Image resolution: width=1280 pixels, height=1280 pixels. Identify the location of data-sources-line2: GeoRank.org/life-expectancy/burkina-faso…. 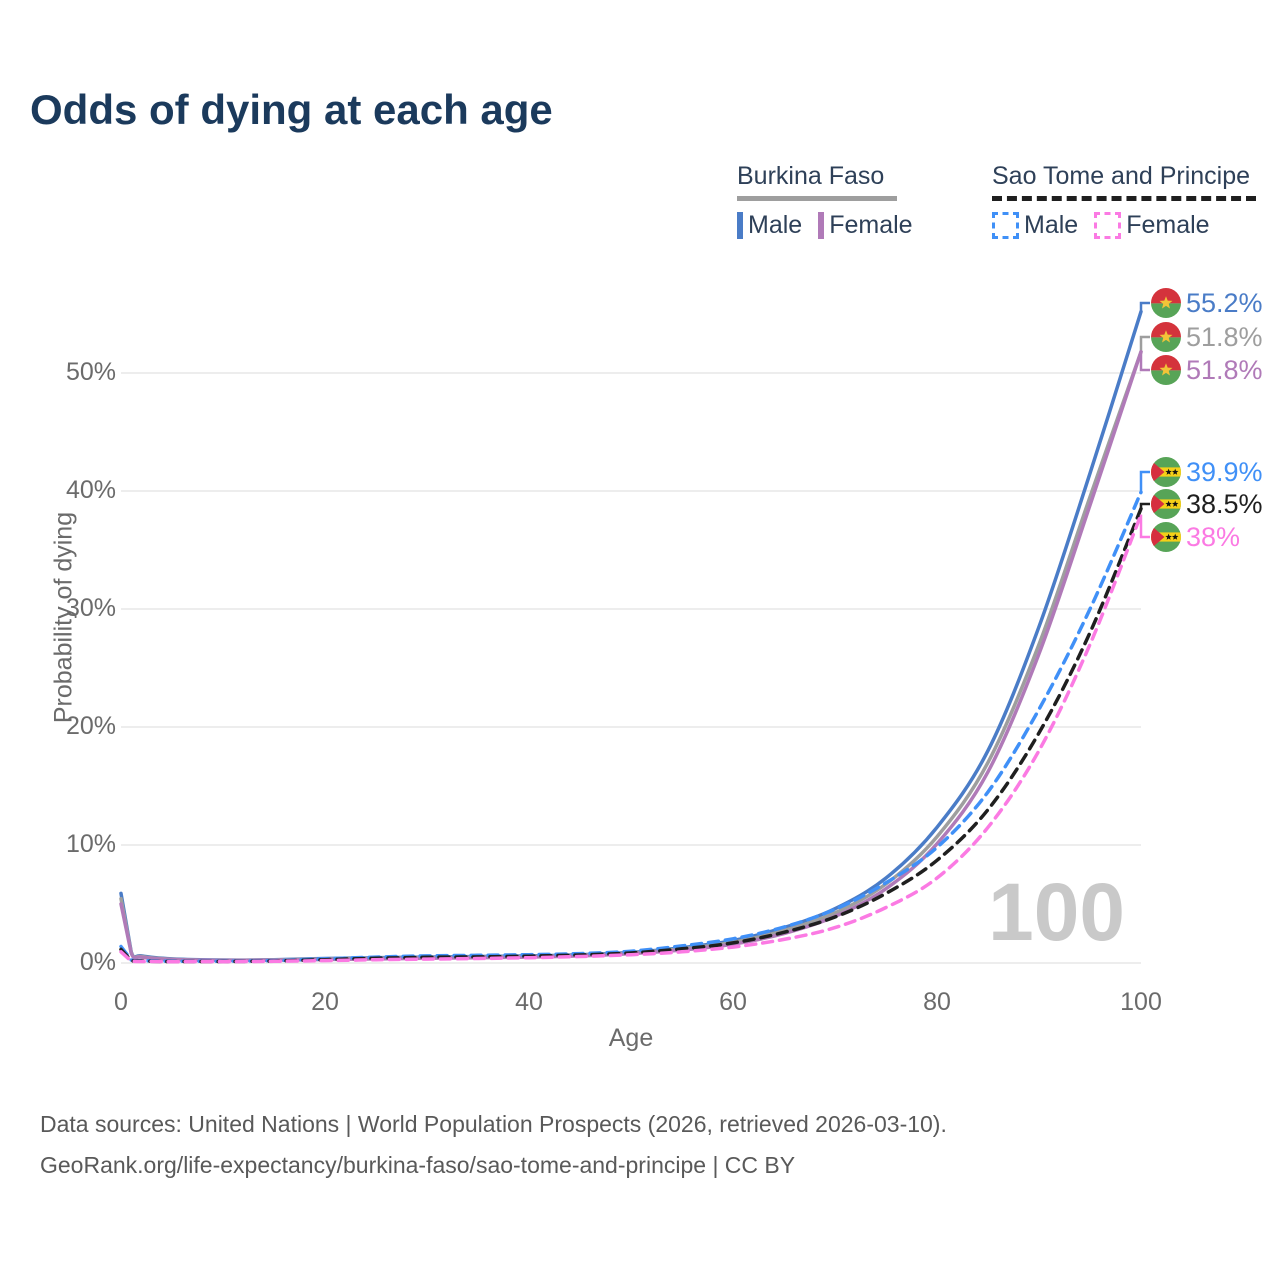
(418, 1165).